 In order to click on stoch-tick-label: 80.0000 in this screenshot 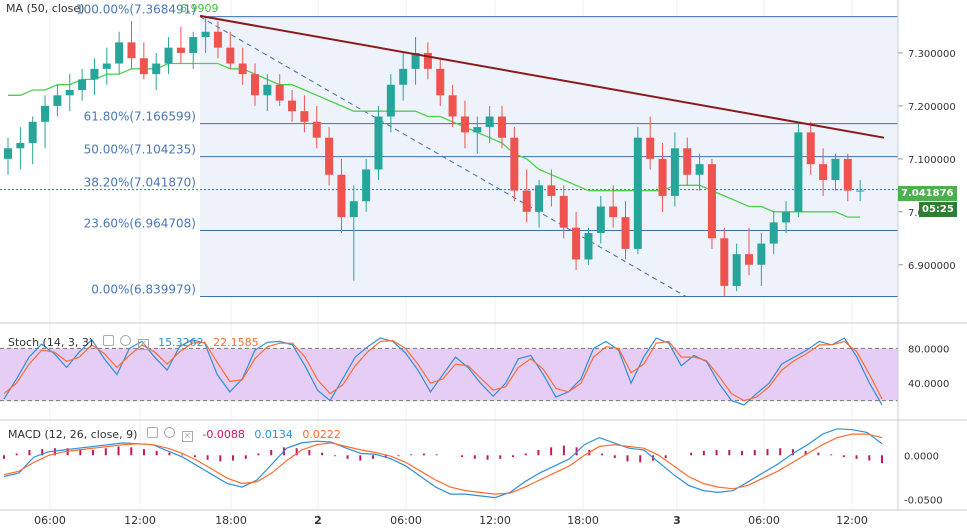, I will do `click(928, 349)`.